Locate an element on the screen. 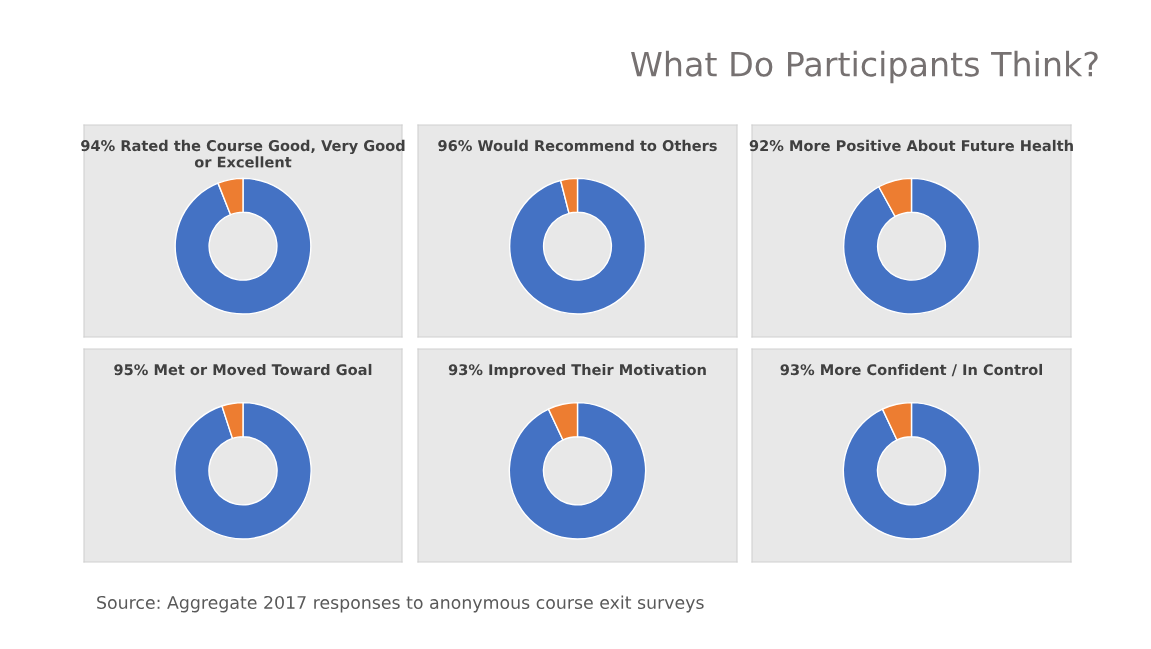 The height and width of the screenshot is (649, 1151). chart-title: 94% Rated the Course Good, Very Good or Excellent is located at coordinates (243, 153).